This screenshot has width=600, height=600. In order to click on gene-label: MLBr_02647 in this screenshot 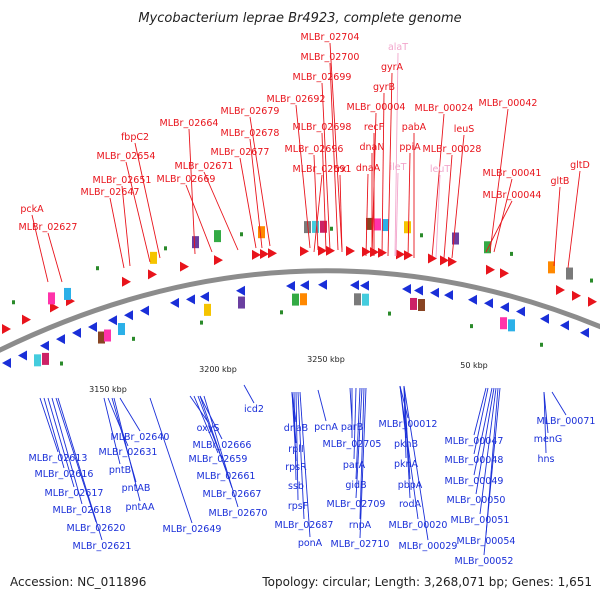, I will do `click(110, 192)`.